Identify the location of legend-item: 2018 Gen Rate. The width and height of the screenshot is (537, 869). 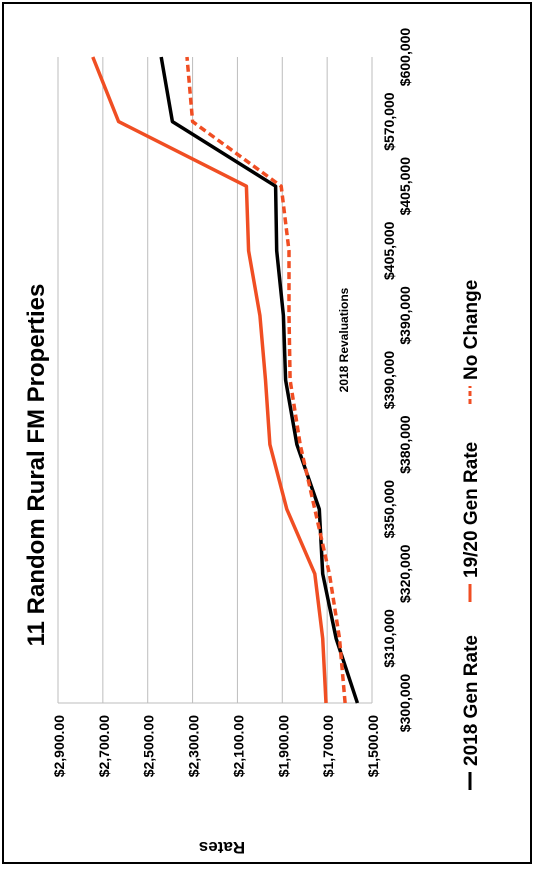
(471, 712).